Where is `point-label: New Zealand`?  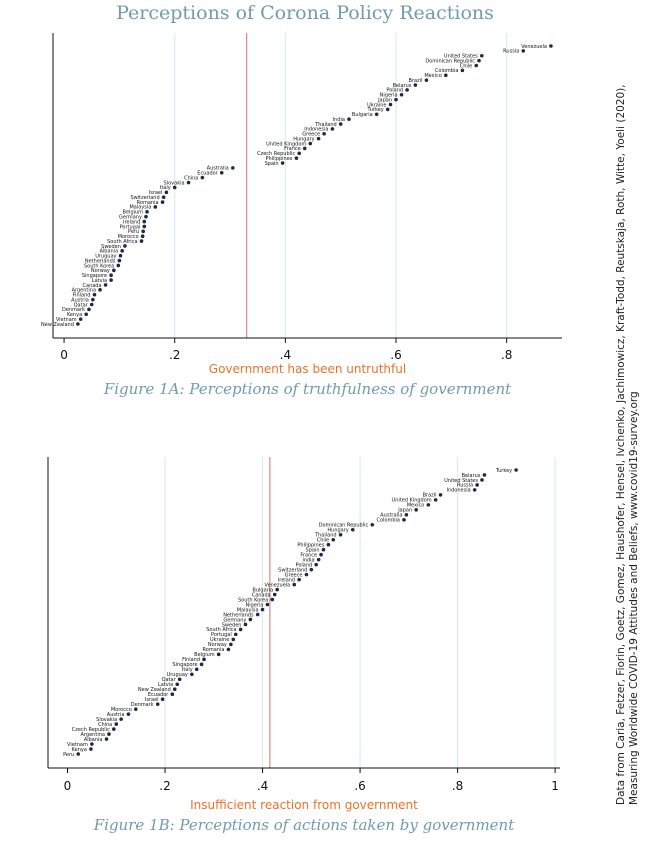
point-label: New Zealand is located at coordinates (57, 325).